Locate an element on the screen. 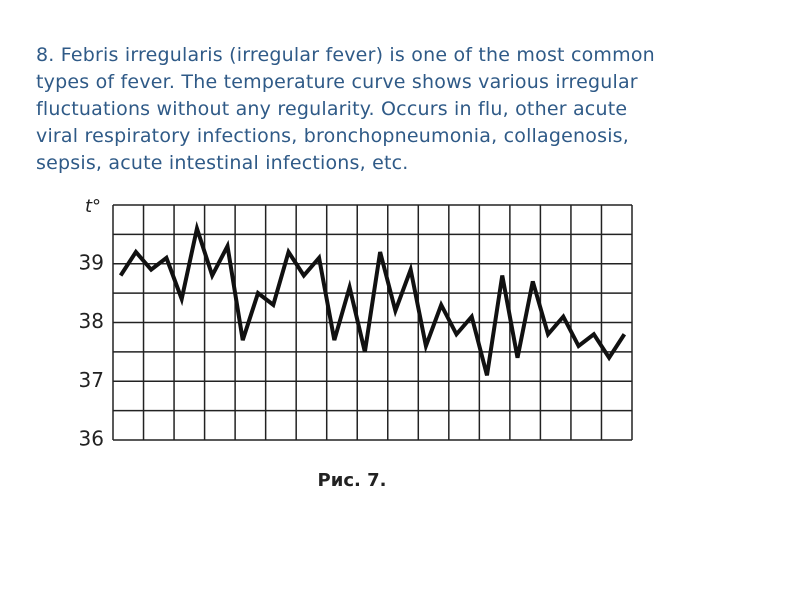  y-axis-label: t° is located at coordinates (93, 206).